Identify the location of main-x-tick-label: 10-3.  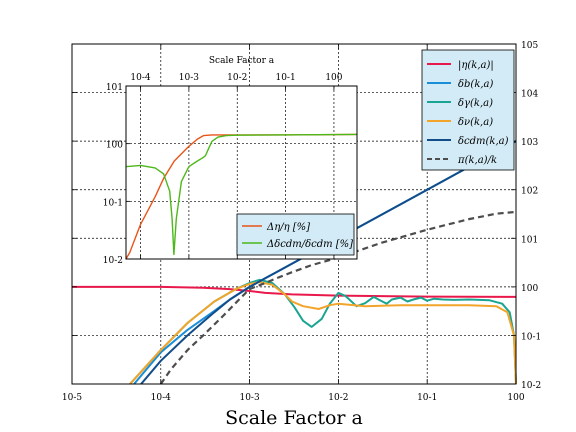
(249, 398).